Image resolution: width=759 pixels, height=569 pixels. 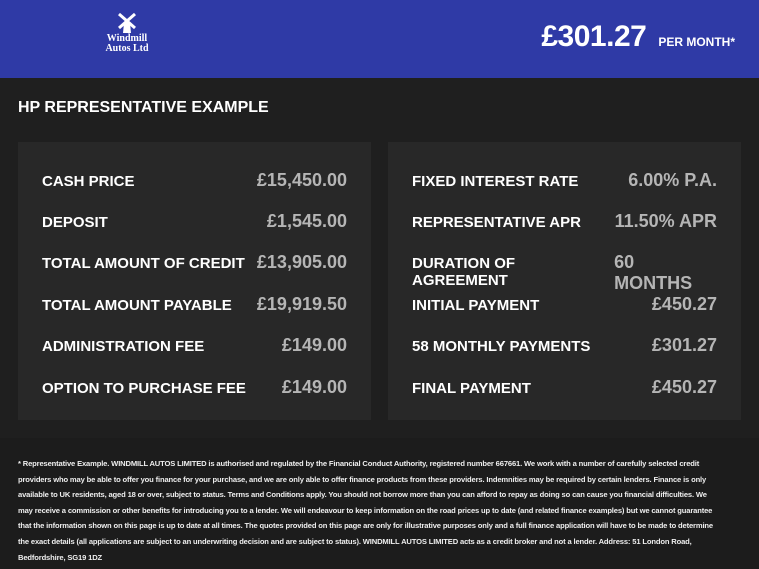 I want to click on finance-value: £19,919.50, so click(x=301, y=304).